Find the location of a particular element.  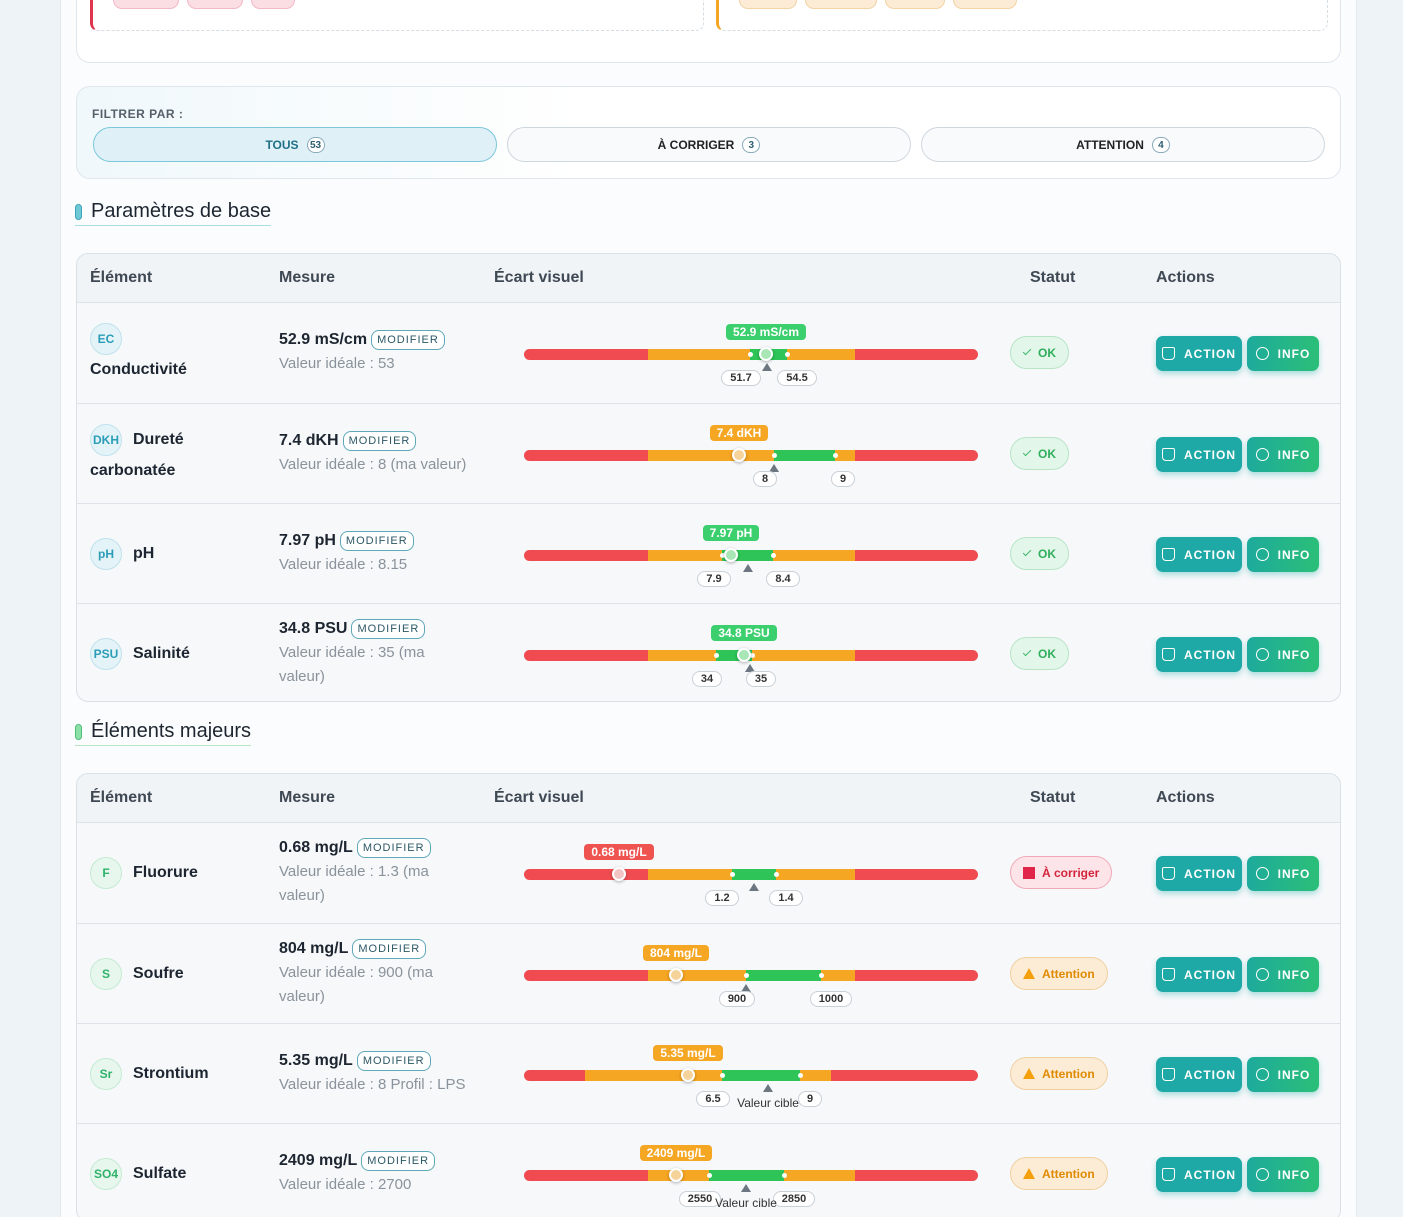

element-cell: F Fluorure is located at coordinates (157, 873).